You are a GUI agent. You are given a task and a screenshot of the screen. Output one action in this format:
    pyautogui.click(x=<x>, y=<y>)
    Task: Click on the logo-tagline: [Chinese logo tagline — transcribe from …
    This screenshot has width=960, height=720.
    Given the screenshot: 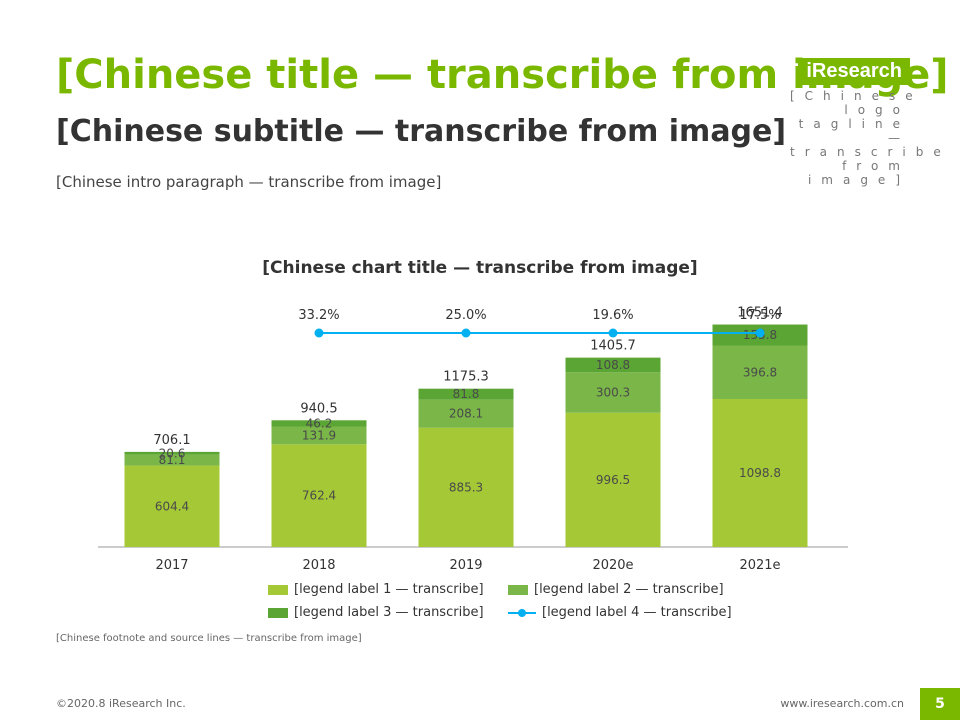 What is the action you would take?
    pyautogui.click(x=870, y=138)
    